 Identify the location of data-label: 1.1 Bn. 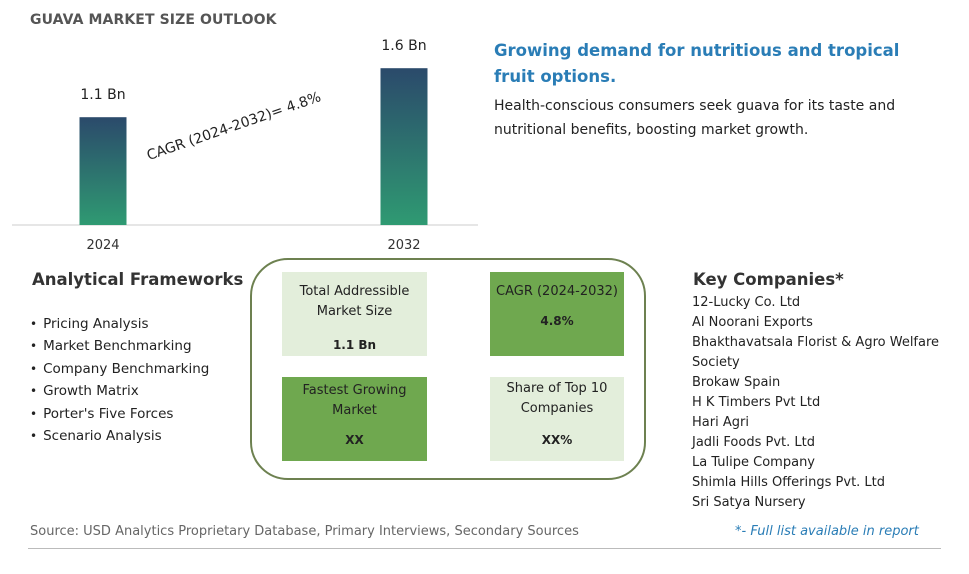
(102, 95).